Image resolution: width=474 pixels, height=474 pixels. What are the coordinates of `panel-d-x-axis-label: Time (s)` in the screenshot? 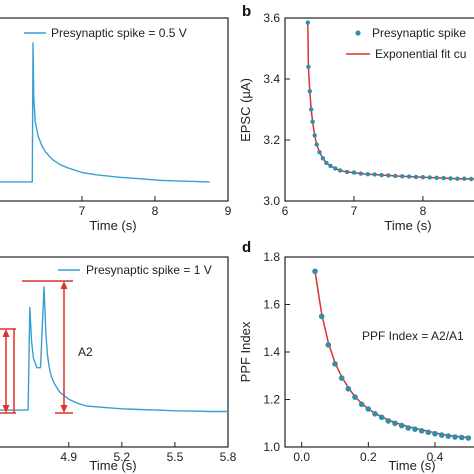 It's located at (411, 465).